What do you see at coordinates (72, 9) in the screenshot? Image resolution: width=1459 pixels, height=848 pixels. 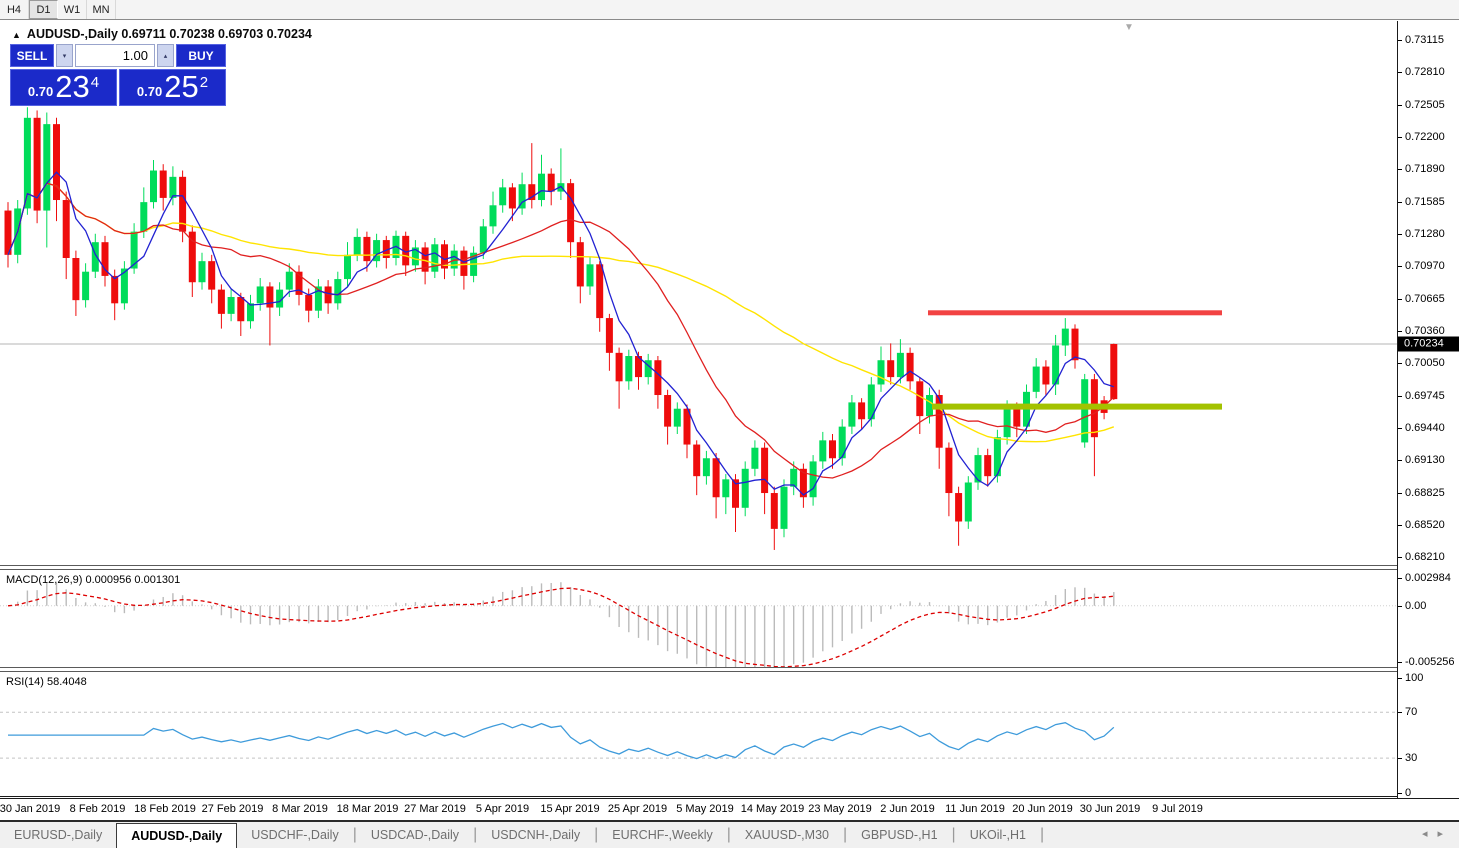 I see `timeframe-button-w1: W1` at bounding box center [72, 9].